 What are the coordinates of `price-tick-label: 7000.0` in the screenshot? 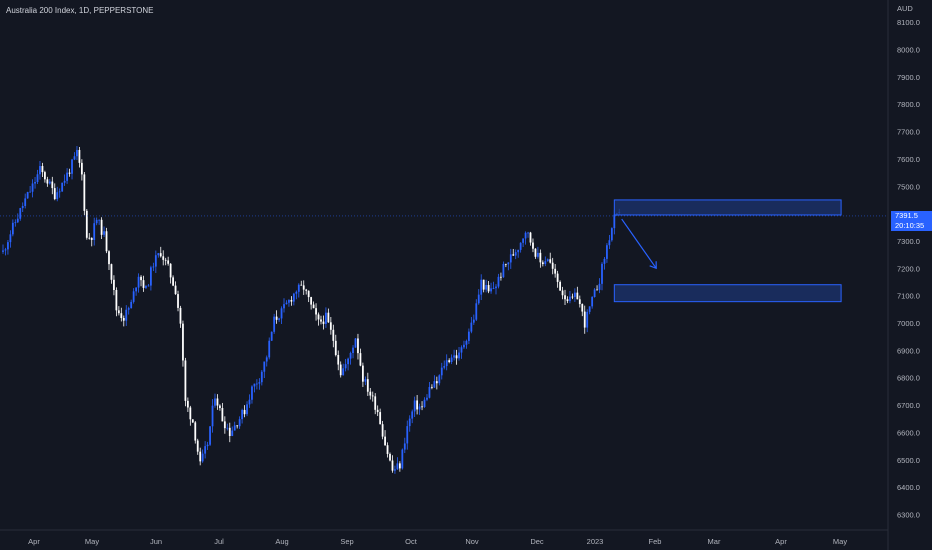 It's located at (908, 323).